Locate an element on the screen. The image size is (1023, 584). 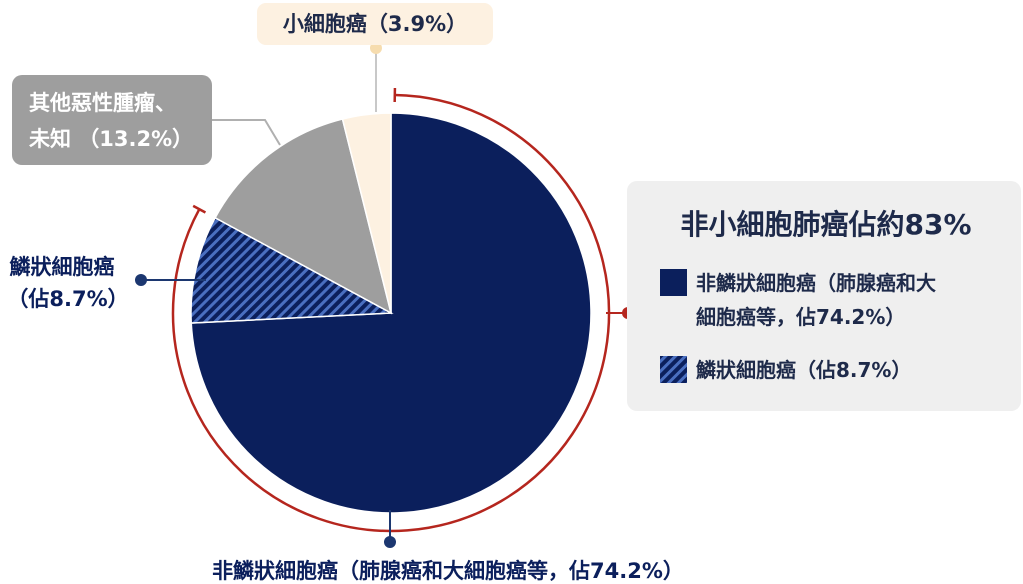
legend-swatch-squamous is located at coordinates (673, 369).